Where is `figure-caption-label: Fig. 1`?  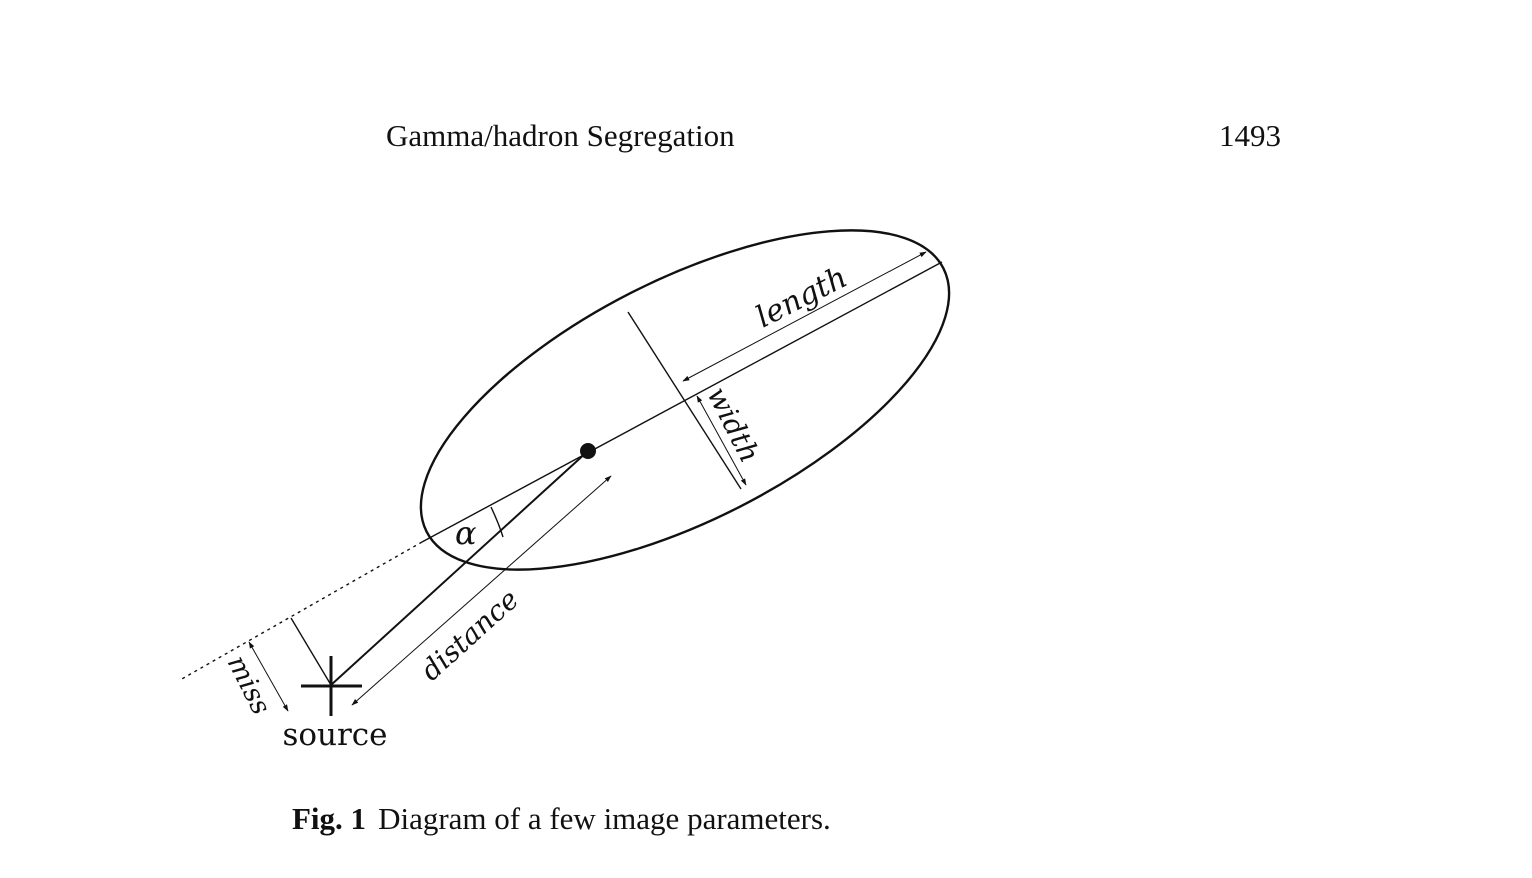 figure-caption-label: Fig. 1 is located at coordinates (329, 818).